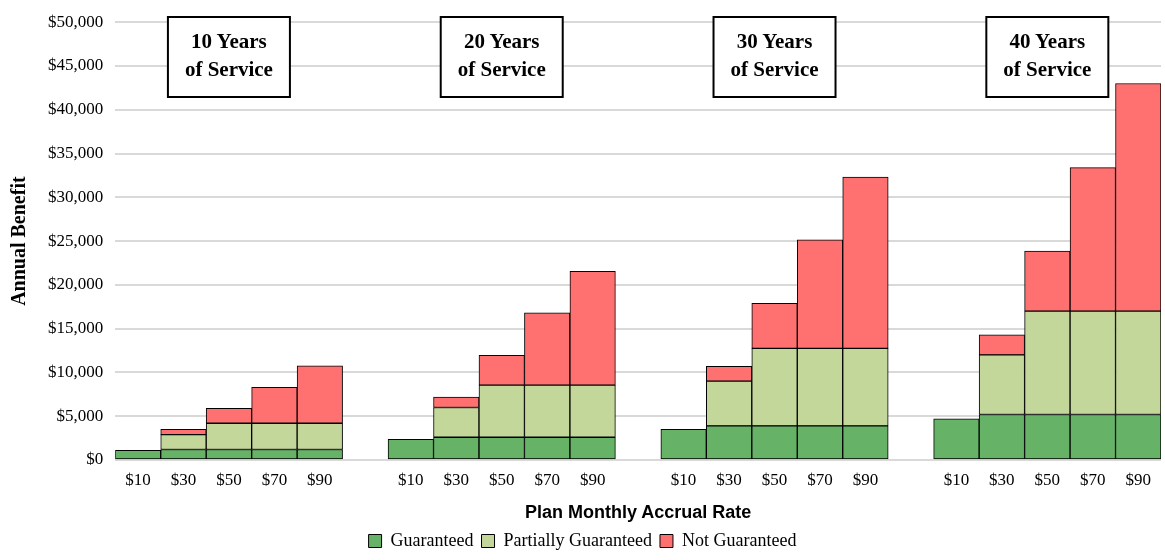  I want to click on annotation: 20 Years of Service, so click(501, 55).